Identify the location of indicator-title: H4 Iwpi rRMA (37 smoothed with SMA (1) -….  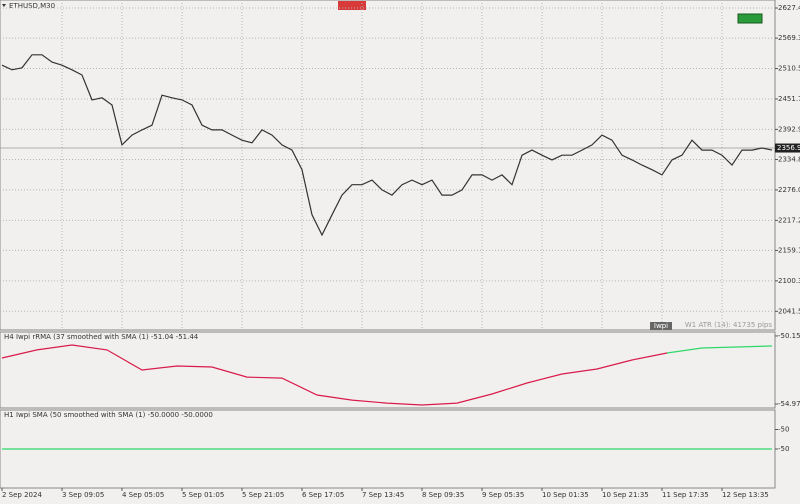
(101, 337).